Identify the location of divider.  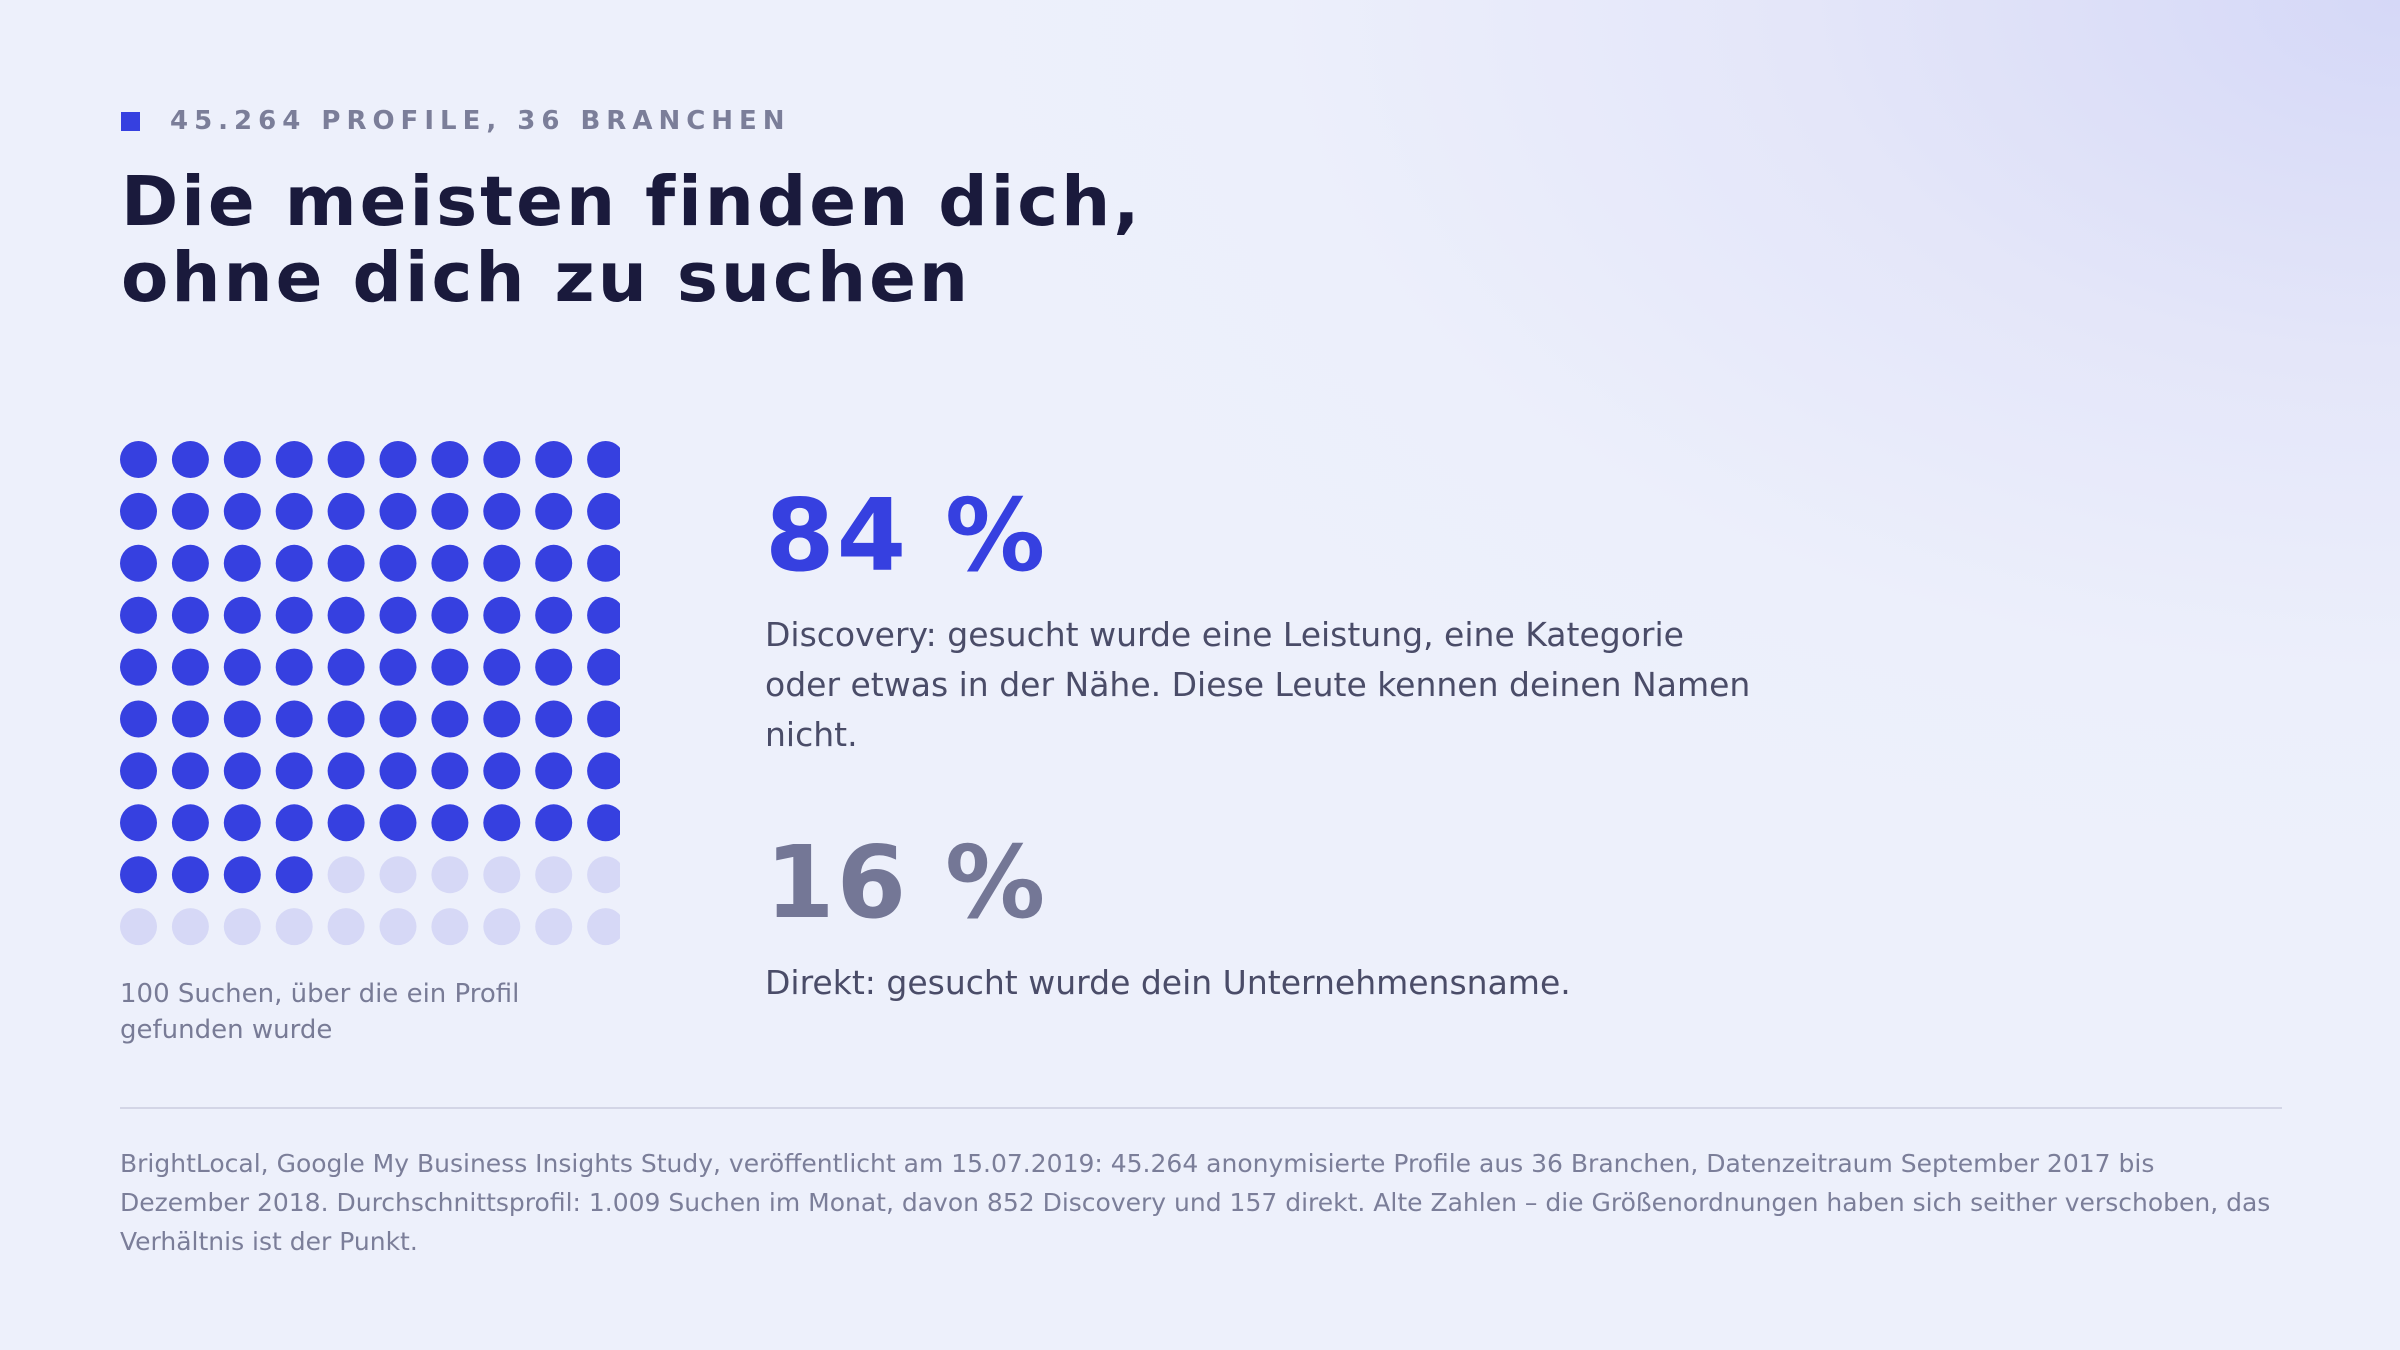
(1201, 1108).